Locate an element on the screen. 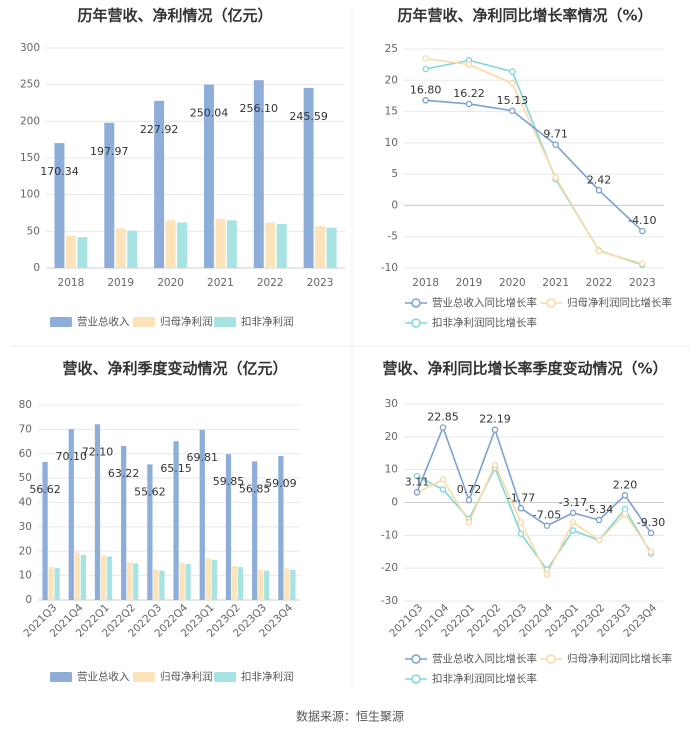  y-tick-label: 0 is located at coordinates (394, 503).